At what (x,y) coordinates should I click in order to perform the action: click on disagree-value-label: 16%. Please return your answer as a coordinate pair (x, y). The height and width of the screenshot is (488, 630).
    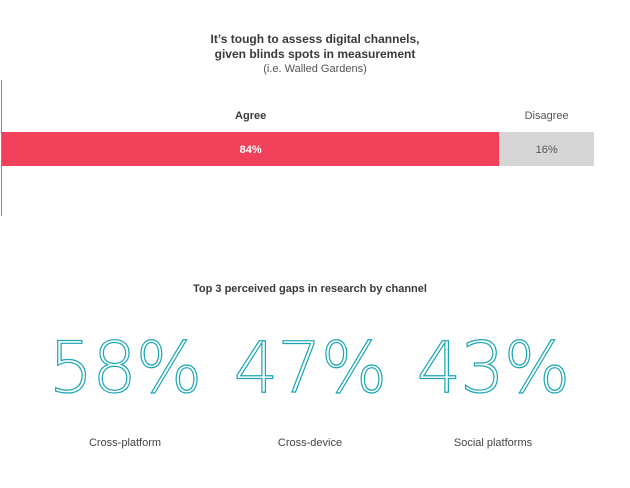
    Looking at the image, I should click on (547, 150).